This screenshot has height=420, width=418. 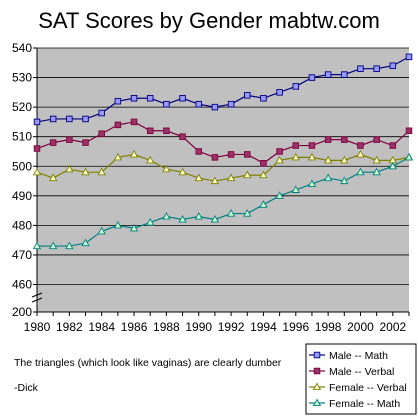 I want to click on chart-title: SAT Scores by Gender mabtw.com, so click(x=209, y=20).